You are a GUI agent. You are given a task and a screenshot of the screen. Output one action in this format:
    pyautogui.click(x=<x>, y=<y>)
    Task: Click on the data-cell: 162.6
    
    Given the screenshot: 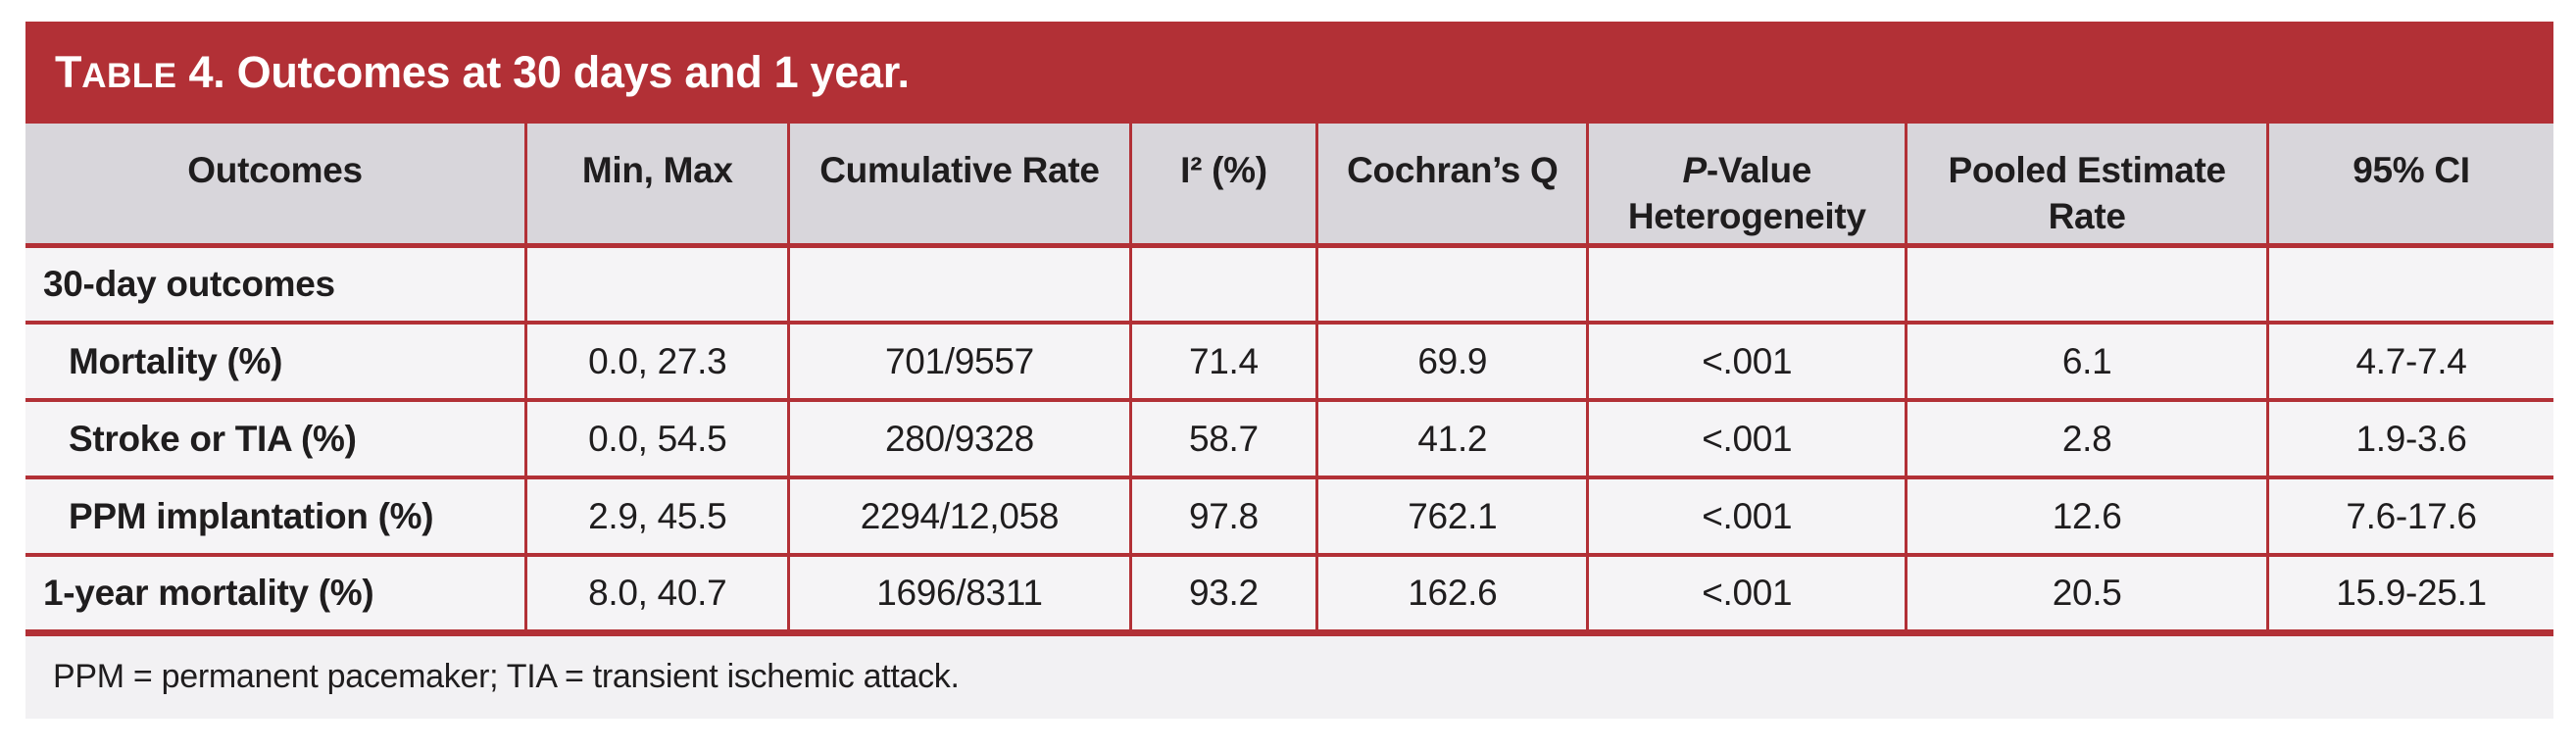 What is the action you would take?
    pyautogui.click(x=1451, y=592)
    